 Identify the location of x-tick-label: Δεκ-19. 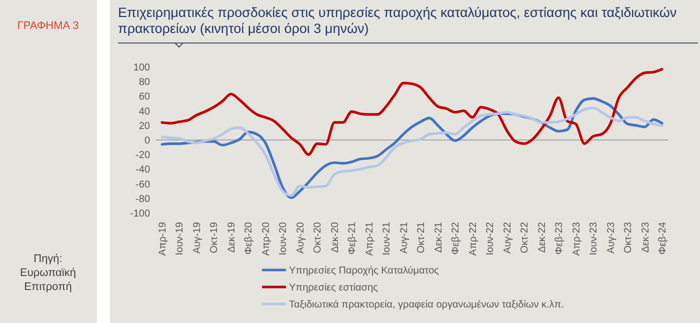
(232, 237).